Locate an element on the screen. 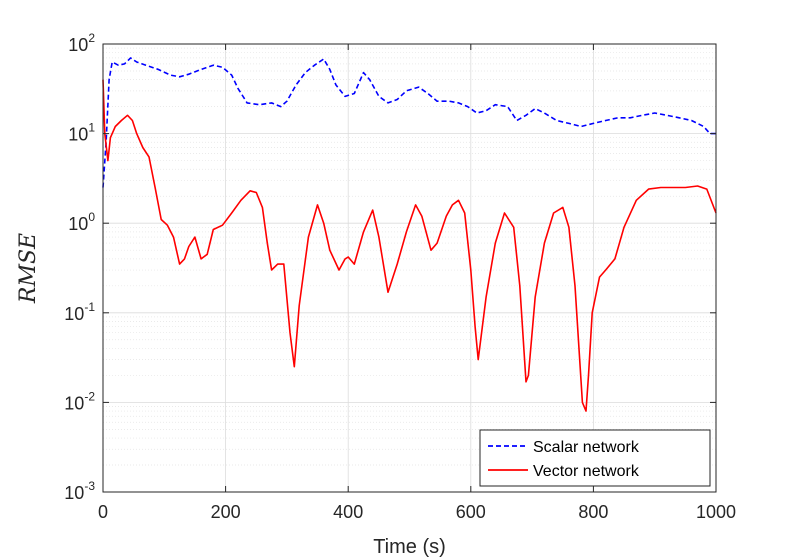 The image size is (793, 560). x-tick-label: 0 is located at coordinates (103, 512).